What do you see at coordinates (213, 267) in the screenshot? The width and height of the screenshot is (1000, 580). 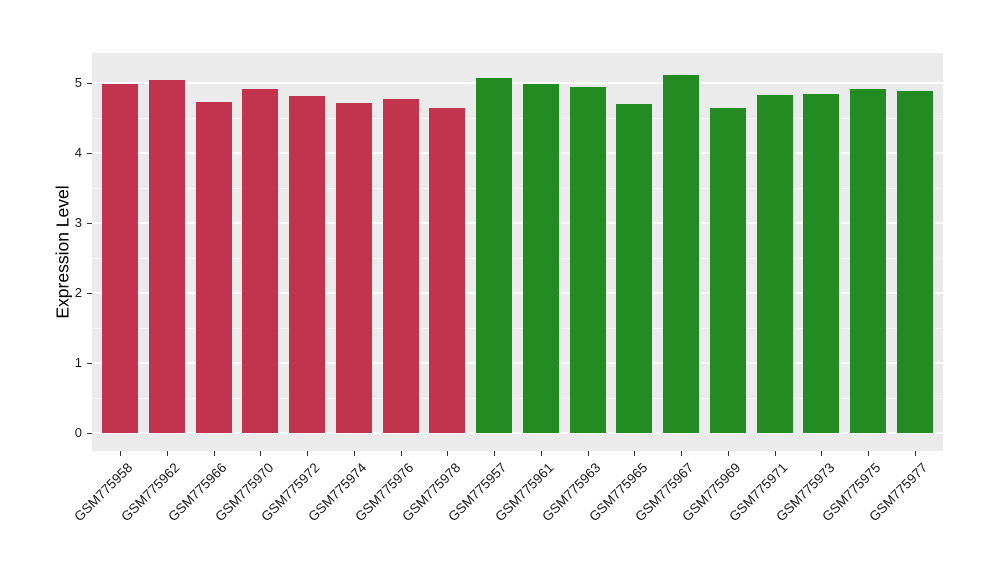 I see `bar-GSM775966` at bounding box center [213, 267].